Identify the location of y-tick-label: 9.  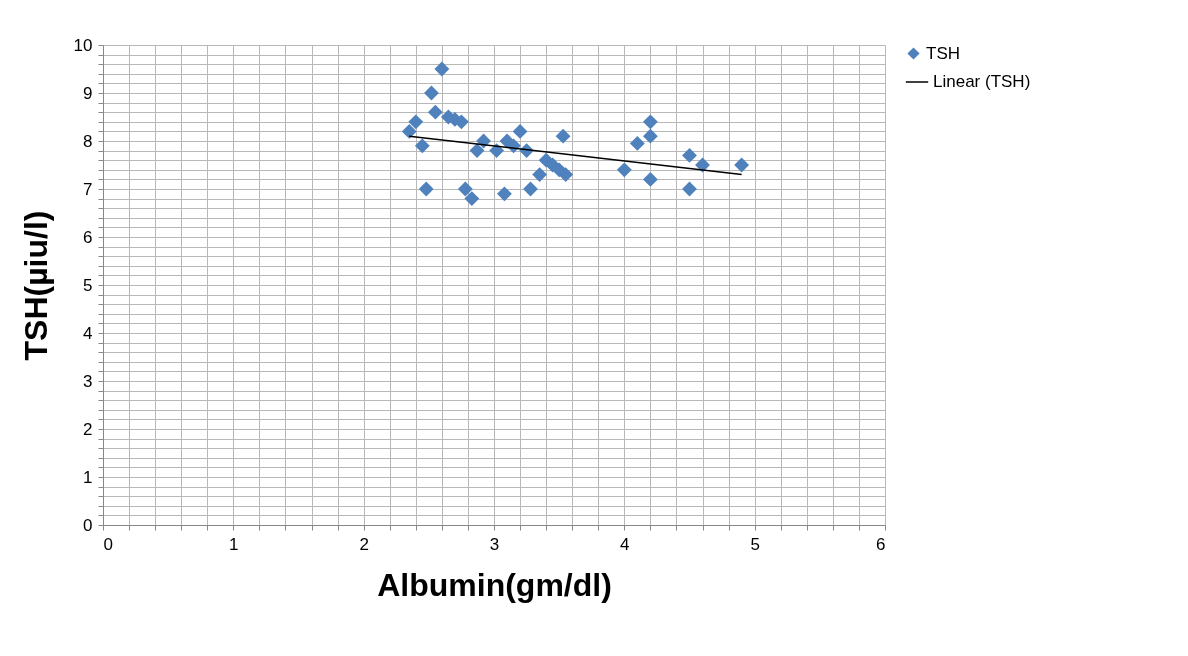
(88, 93).